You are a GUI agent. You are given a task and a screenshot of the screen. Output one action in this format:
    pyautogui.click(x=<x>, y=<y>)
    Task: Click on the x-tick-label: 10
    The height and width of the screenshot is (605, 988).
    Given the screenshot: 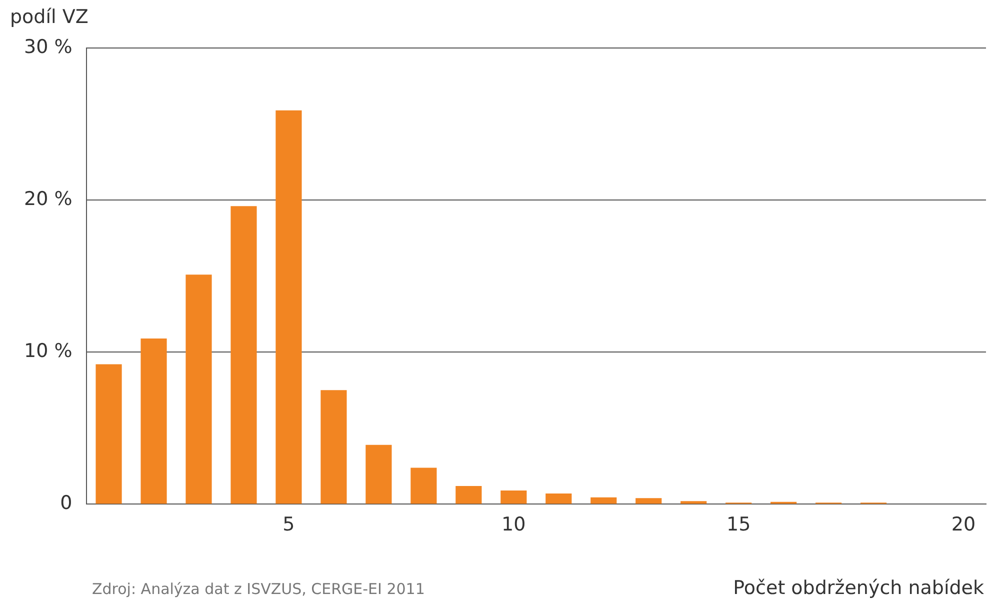 What is the action you would take?
    pyautogui.click(x=514, y=525)
    